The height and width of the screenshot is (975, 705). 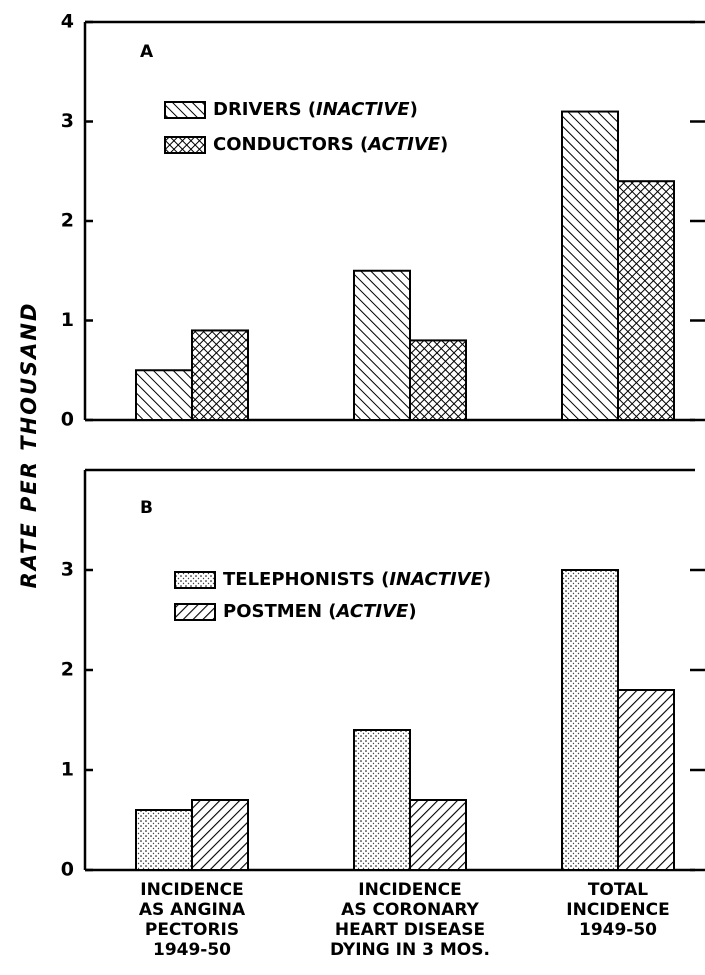 I want to click on x-tick-label: TOTAL INCIDENCE 1949-50, so click(x=617, y=910).